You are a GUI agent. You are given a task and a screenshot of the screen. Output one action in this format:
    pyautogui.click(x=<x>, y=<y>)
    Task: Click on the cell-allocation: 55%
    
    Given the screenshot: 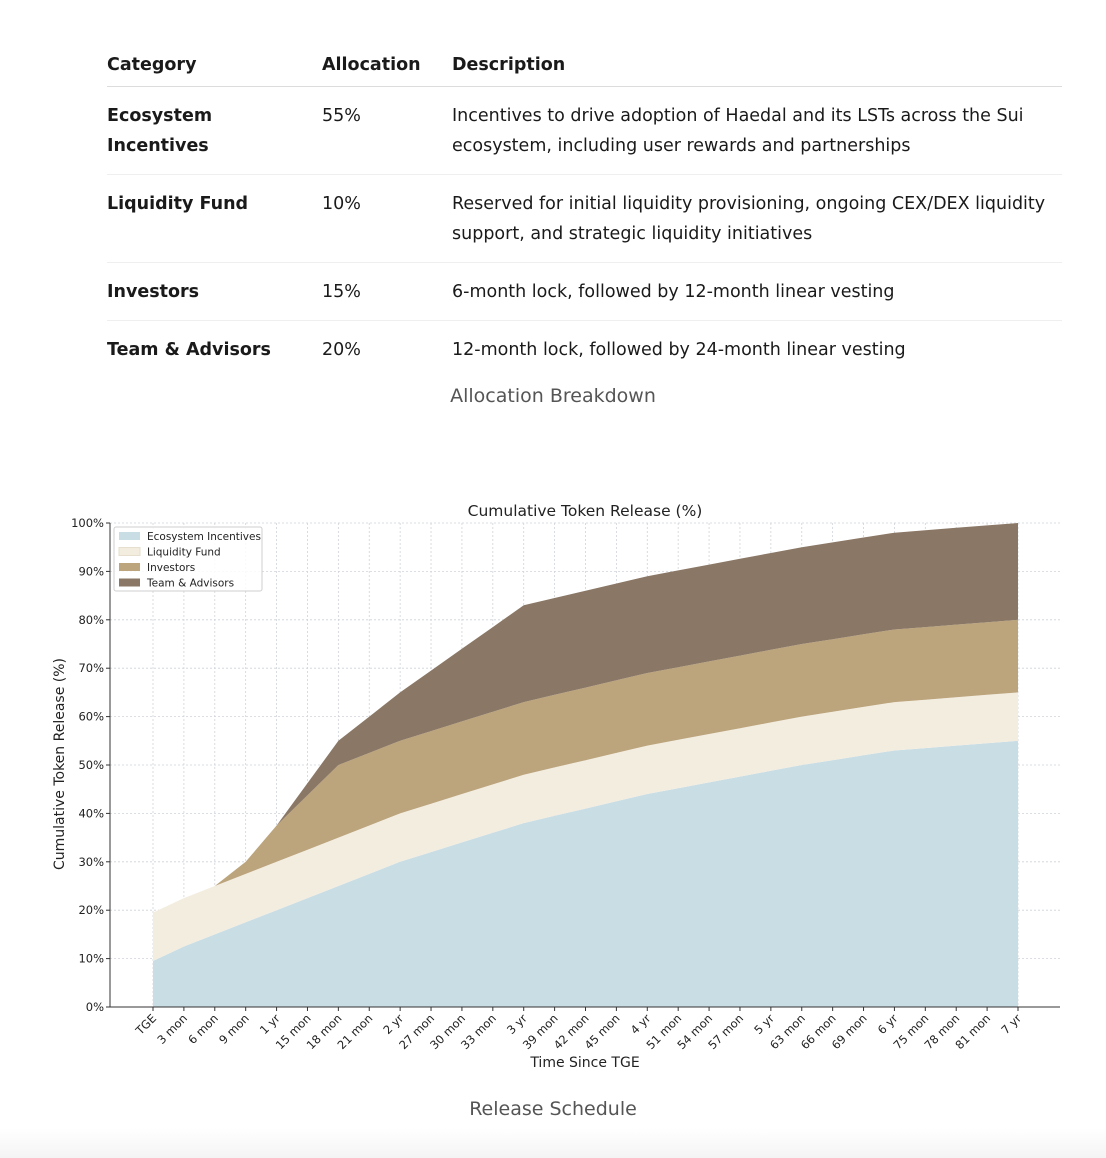 What is the action you would take?
    pyautogui.click(x=387, y=130)
    